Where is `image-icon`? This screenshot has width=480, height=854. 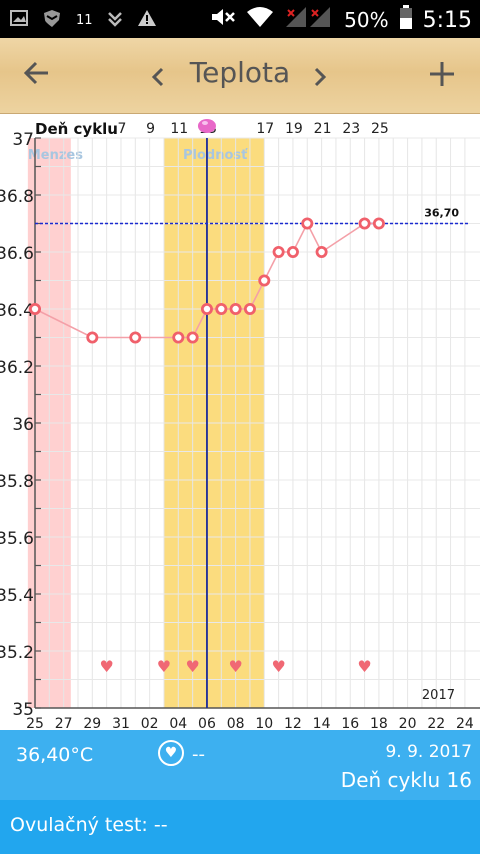 image-icon is located at coordinates (19, 20).